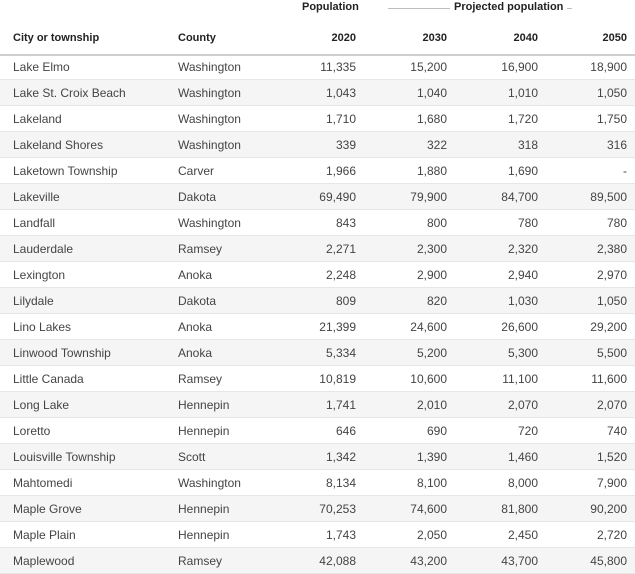 This screenshot has width=635, height=574. What do you see at coordinates (522, 457) in the screenshot?
I see `projection-2040-cell: 1,460` at bounding box center [522, 457].